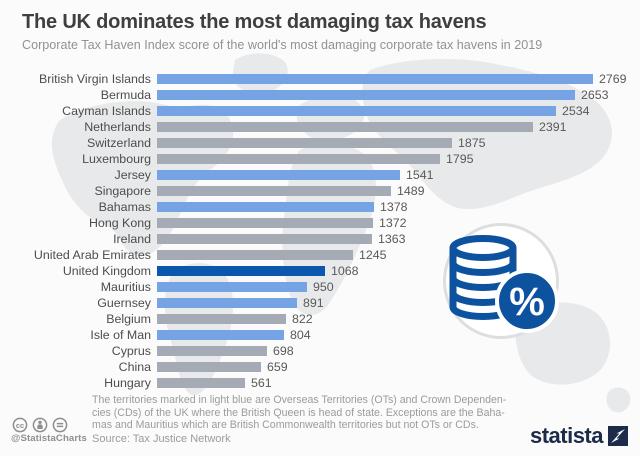 The image size is (640, 456). I want to click on chart-row: Switzerland 1875, so click(320, 143).